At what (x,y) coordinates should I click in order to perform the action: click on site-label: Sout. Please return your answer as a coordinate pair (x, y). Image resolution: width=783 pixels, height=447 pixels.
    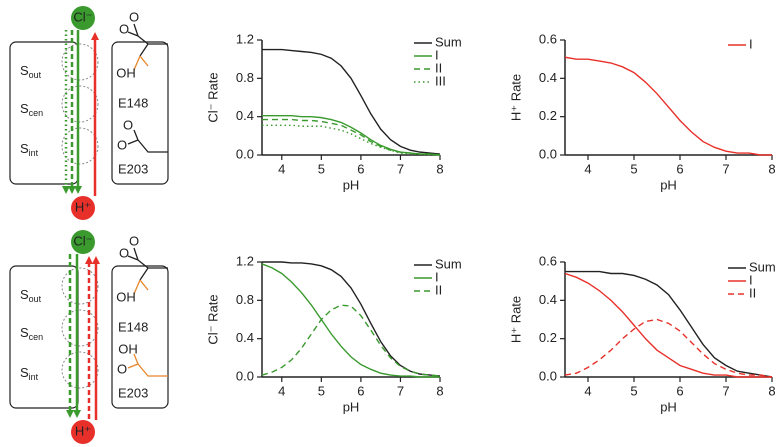
    Looking at the image, I should click on (31, 295).